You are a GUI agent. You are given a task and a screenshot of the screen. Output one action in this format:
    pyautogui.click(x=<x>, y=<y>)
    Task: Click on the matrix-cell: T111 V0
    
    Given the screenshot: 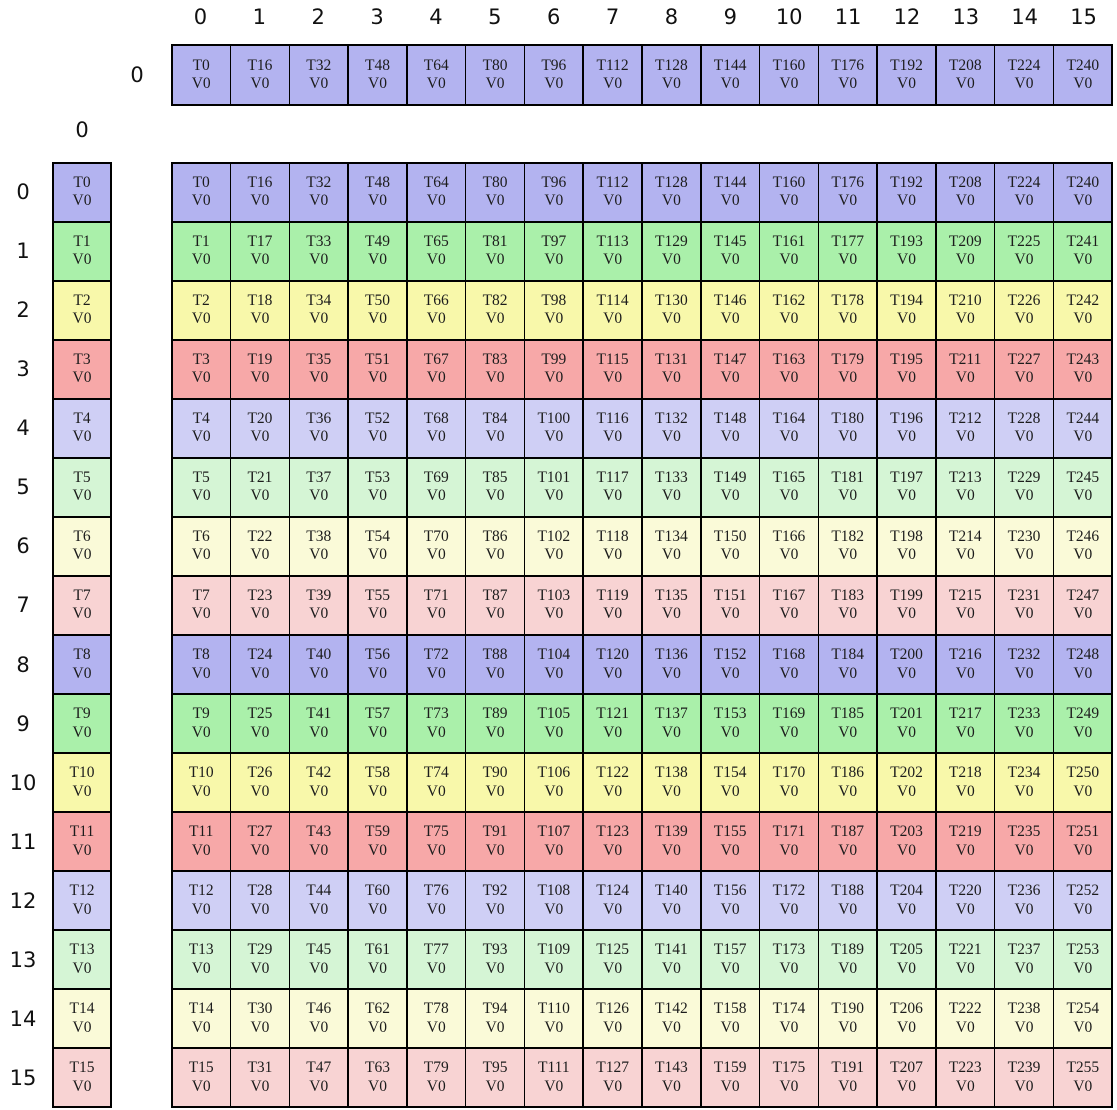 What is the action you would take?
    pyautogui.click(x=554, y=1077)
    